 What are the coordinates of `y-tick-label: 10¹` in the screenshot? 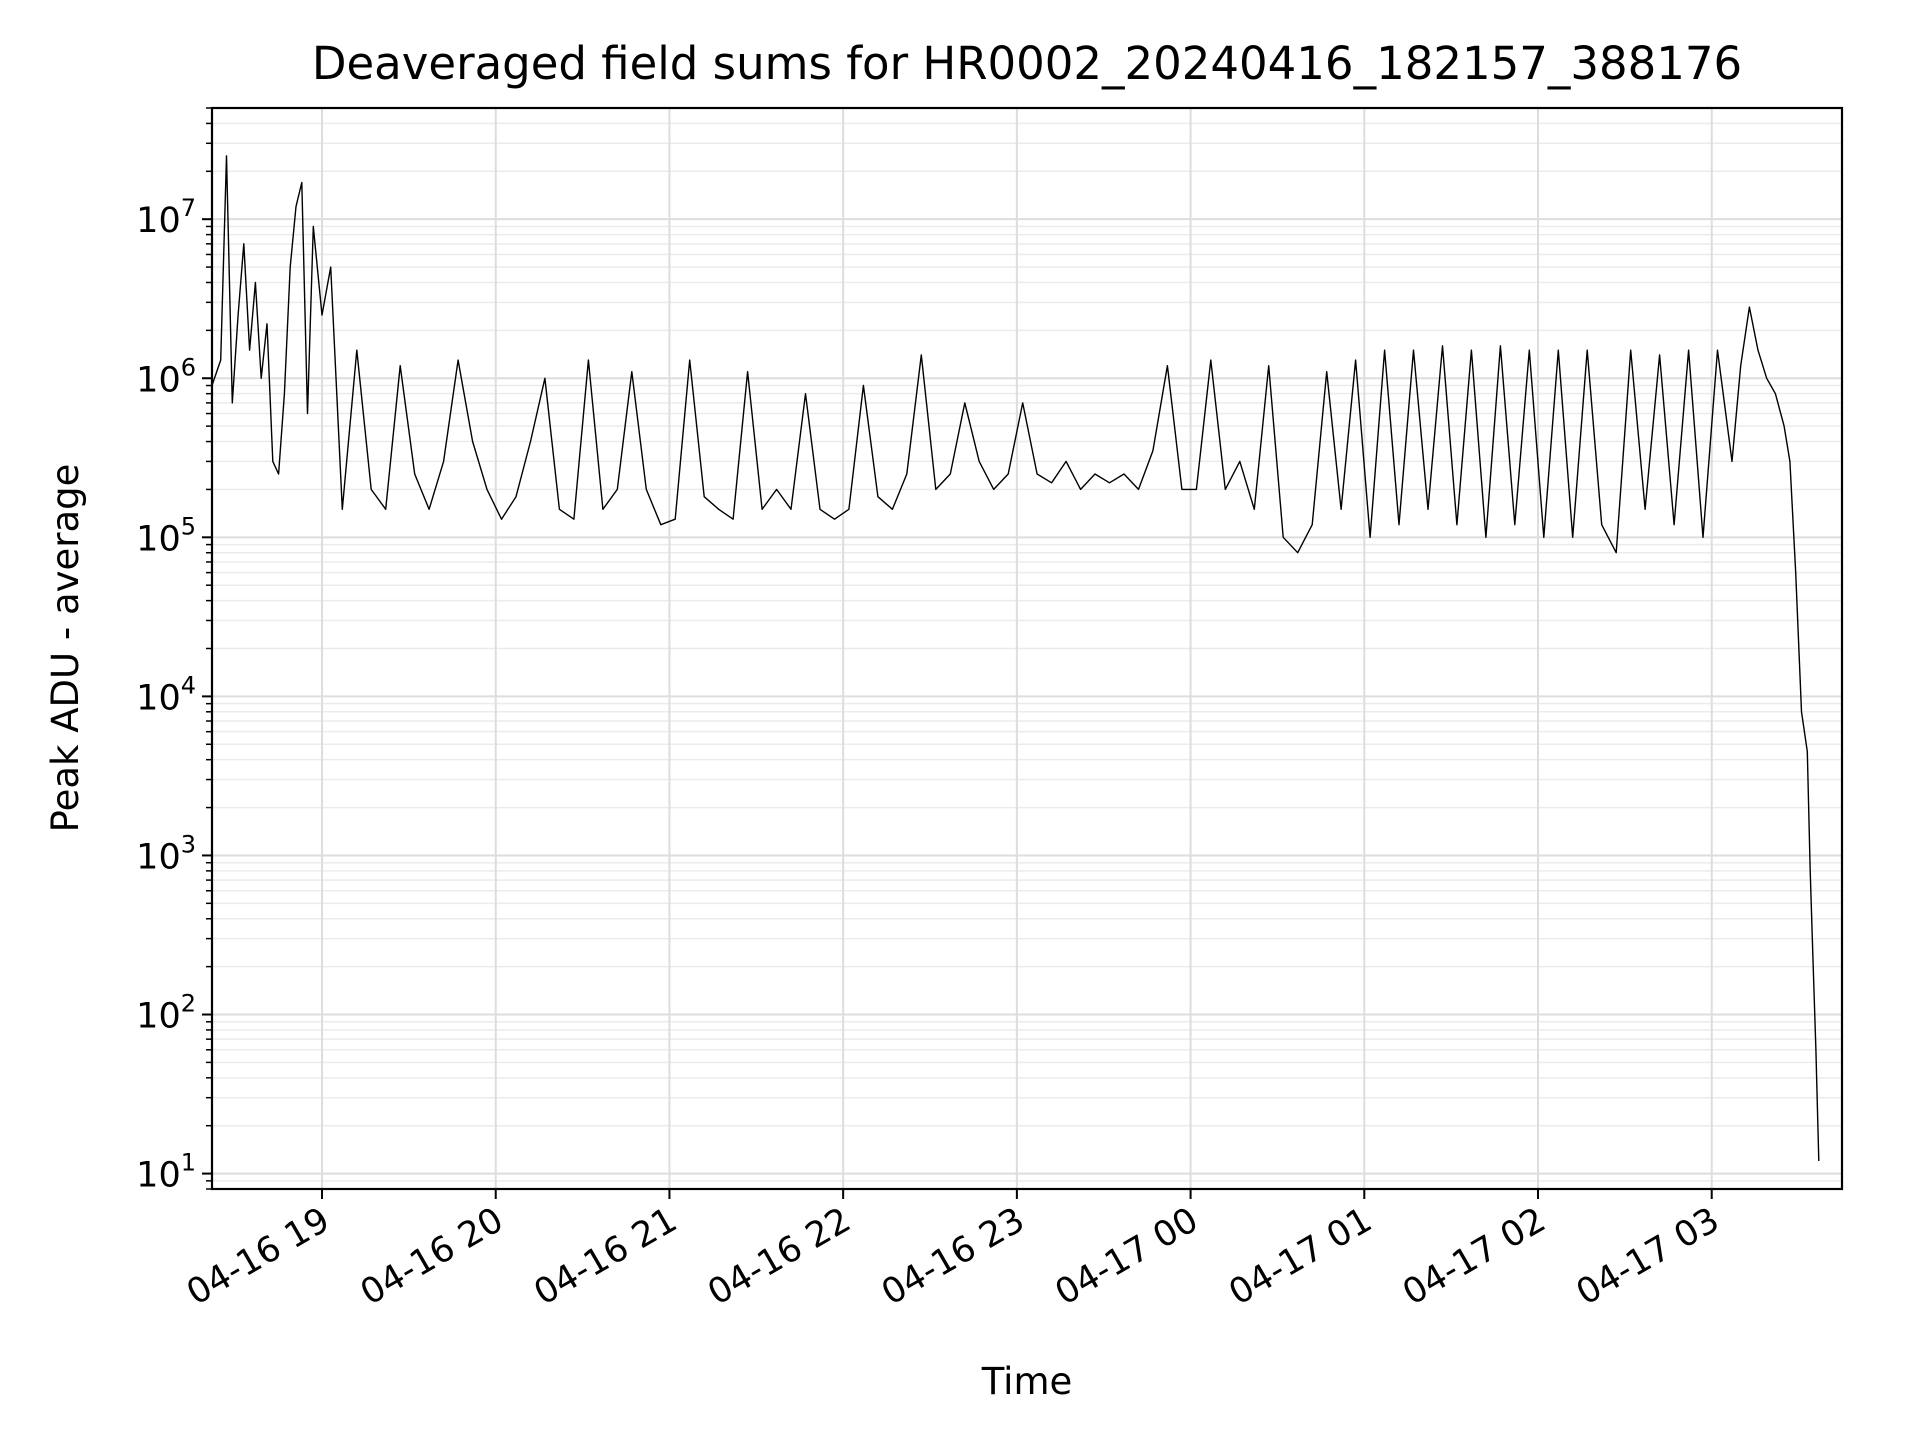 It's located at (166, 1172).